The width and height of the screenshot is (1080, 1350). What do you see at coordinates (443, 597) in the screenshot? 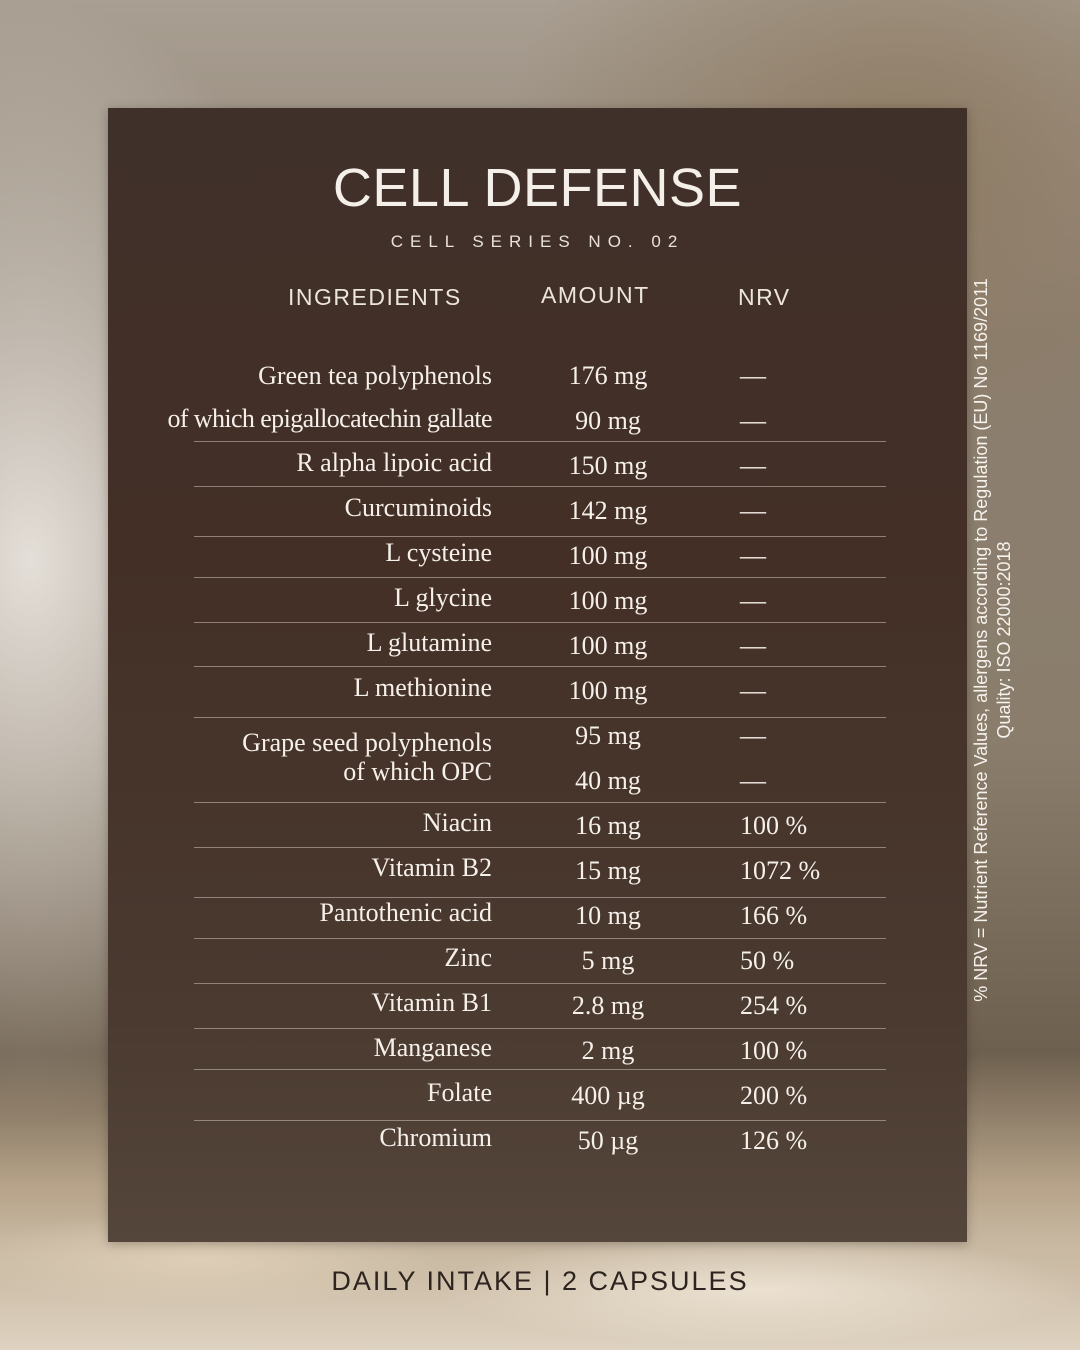
I see `ingredient-name: L glycine` at bounding box center [443, 597].